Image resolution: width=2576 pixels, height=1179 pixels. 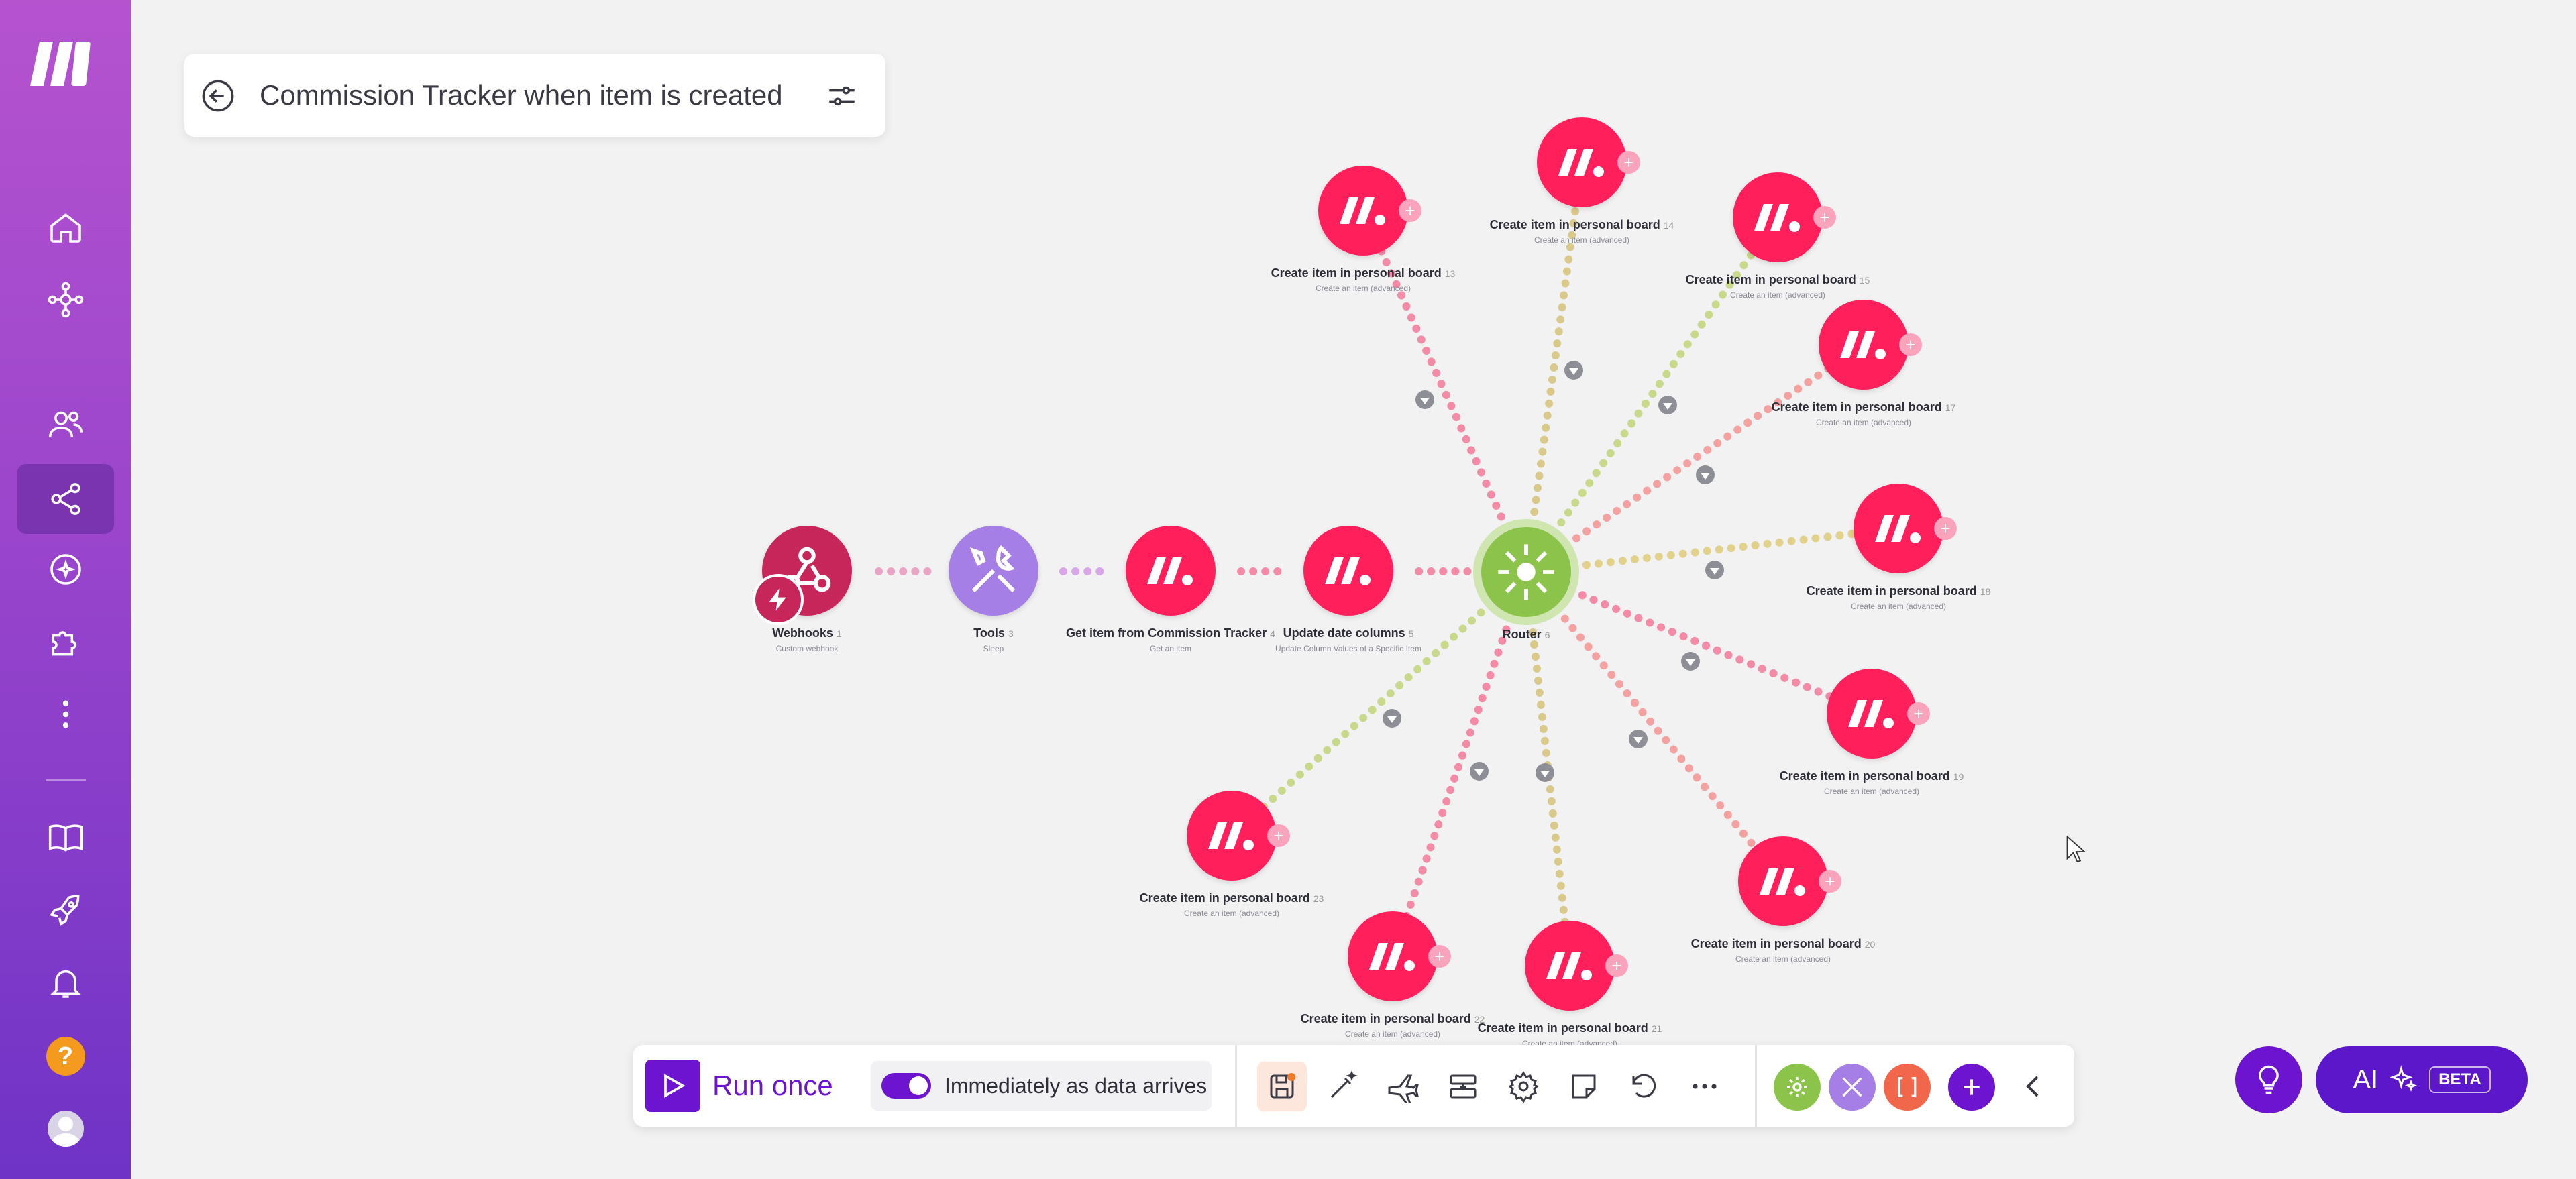 What do you see at coordinates (65, 982) in the screenshot?
I see `sidebar-item-notifications` at bounding box center [65, 982].